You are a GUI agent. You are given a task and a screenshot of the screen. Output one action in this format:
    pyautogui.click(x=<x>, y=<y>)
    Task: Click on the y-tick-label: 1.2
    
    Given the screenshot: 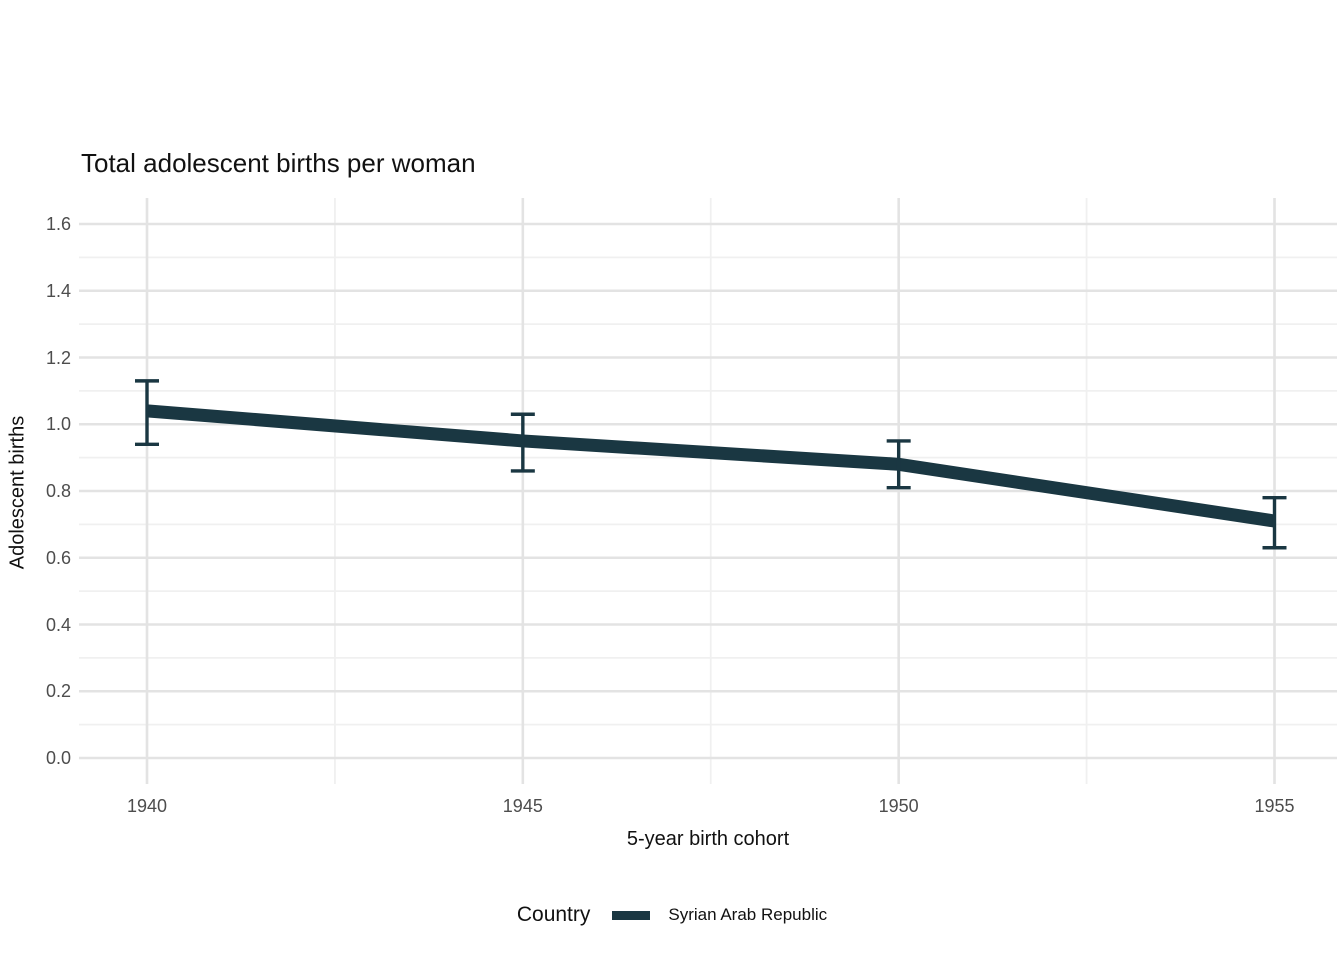 What is the action you would take?
    pyautogui.click(x=58, y=357)
    